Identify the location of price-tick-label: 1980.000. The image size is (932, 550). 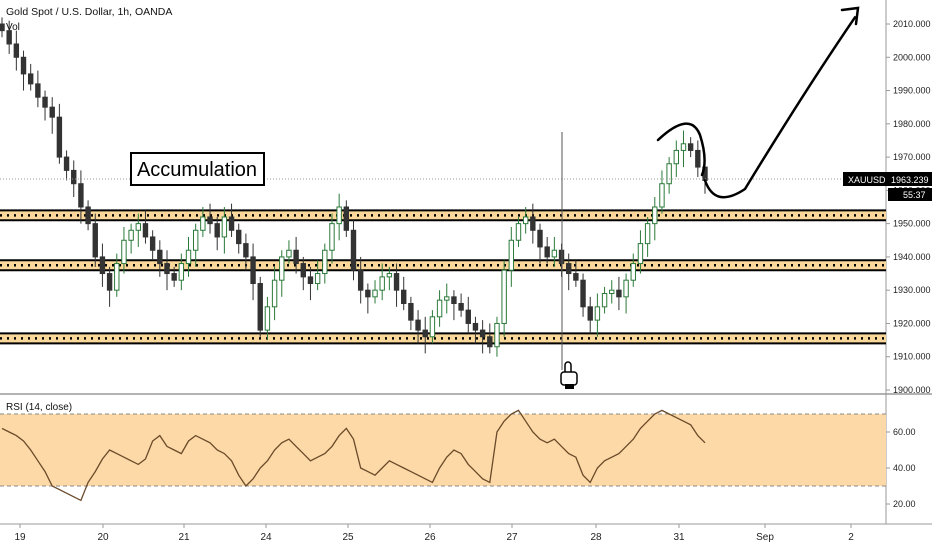
(912, 124).